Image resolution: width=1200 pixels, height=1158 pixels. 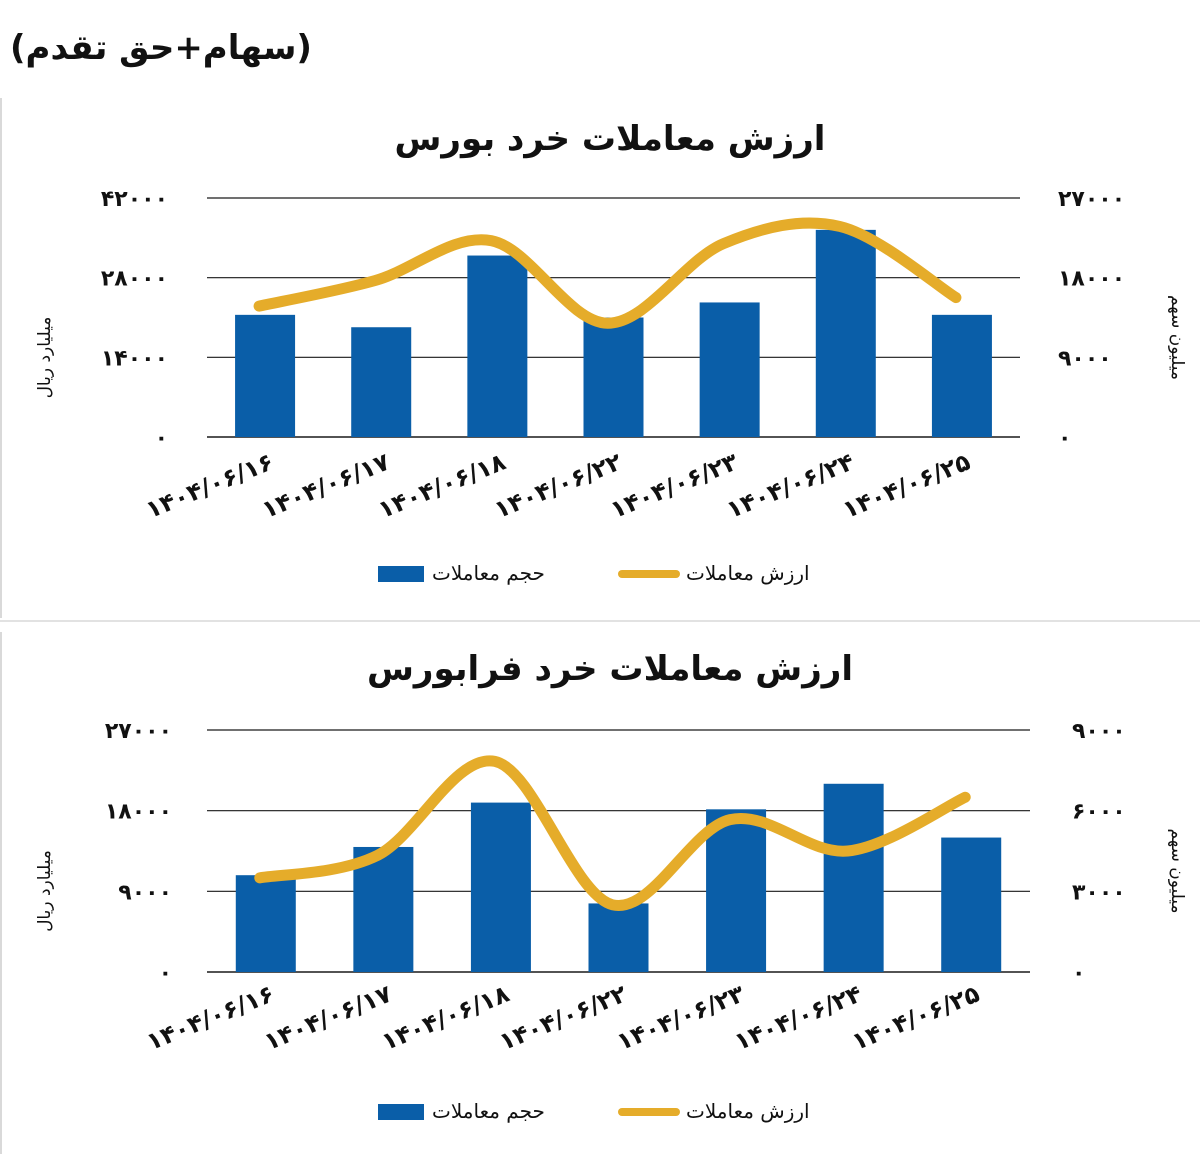 What do you see at coordinates (610, 669) in the screenshot?
I see `chart-title: ارزش معاملات خرد فرابورس` at bounding box center [610, 669].